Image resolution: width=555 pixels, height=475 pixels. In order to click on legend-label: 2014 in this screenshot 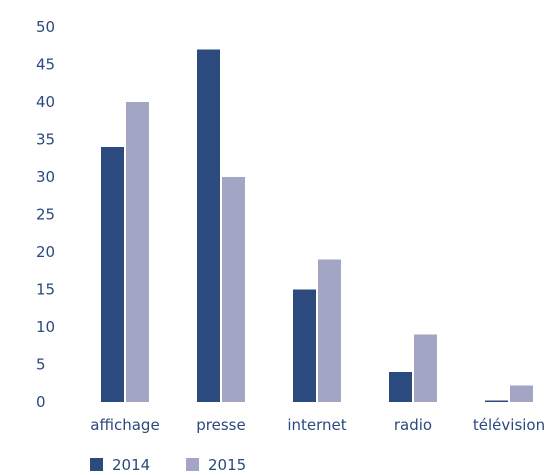, I will do `click(131, 465)`.